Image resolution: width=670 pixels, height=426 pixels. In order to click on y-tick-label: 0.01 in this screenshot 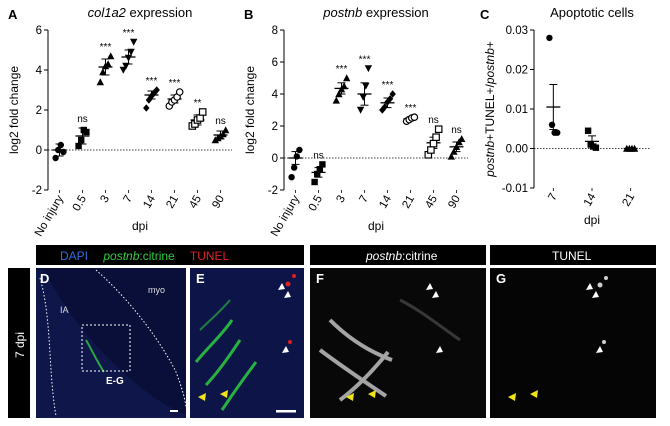, I will do `click(517, 110)`.